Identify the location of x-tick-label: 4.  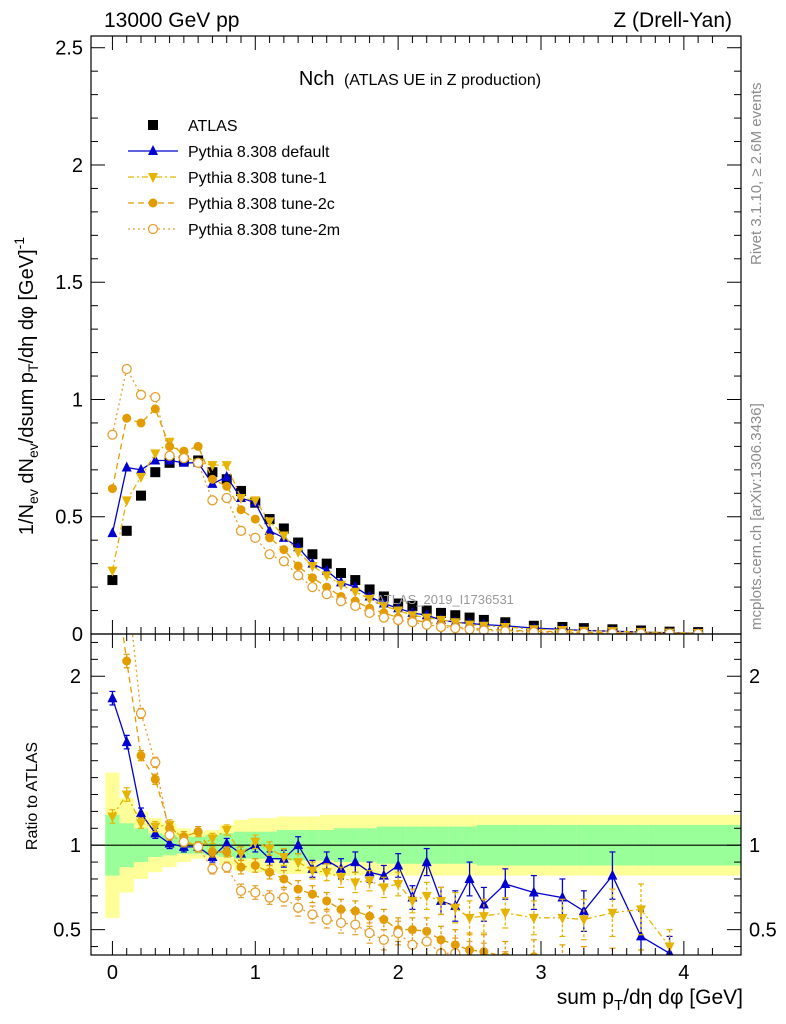
(683, 973).